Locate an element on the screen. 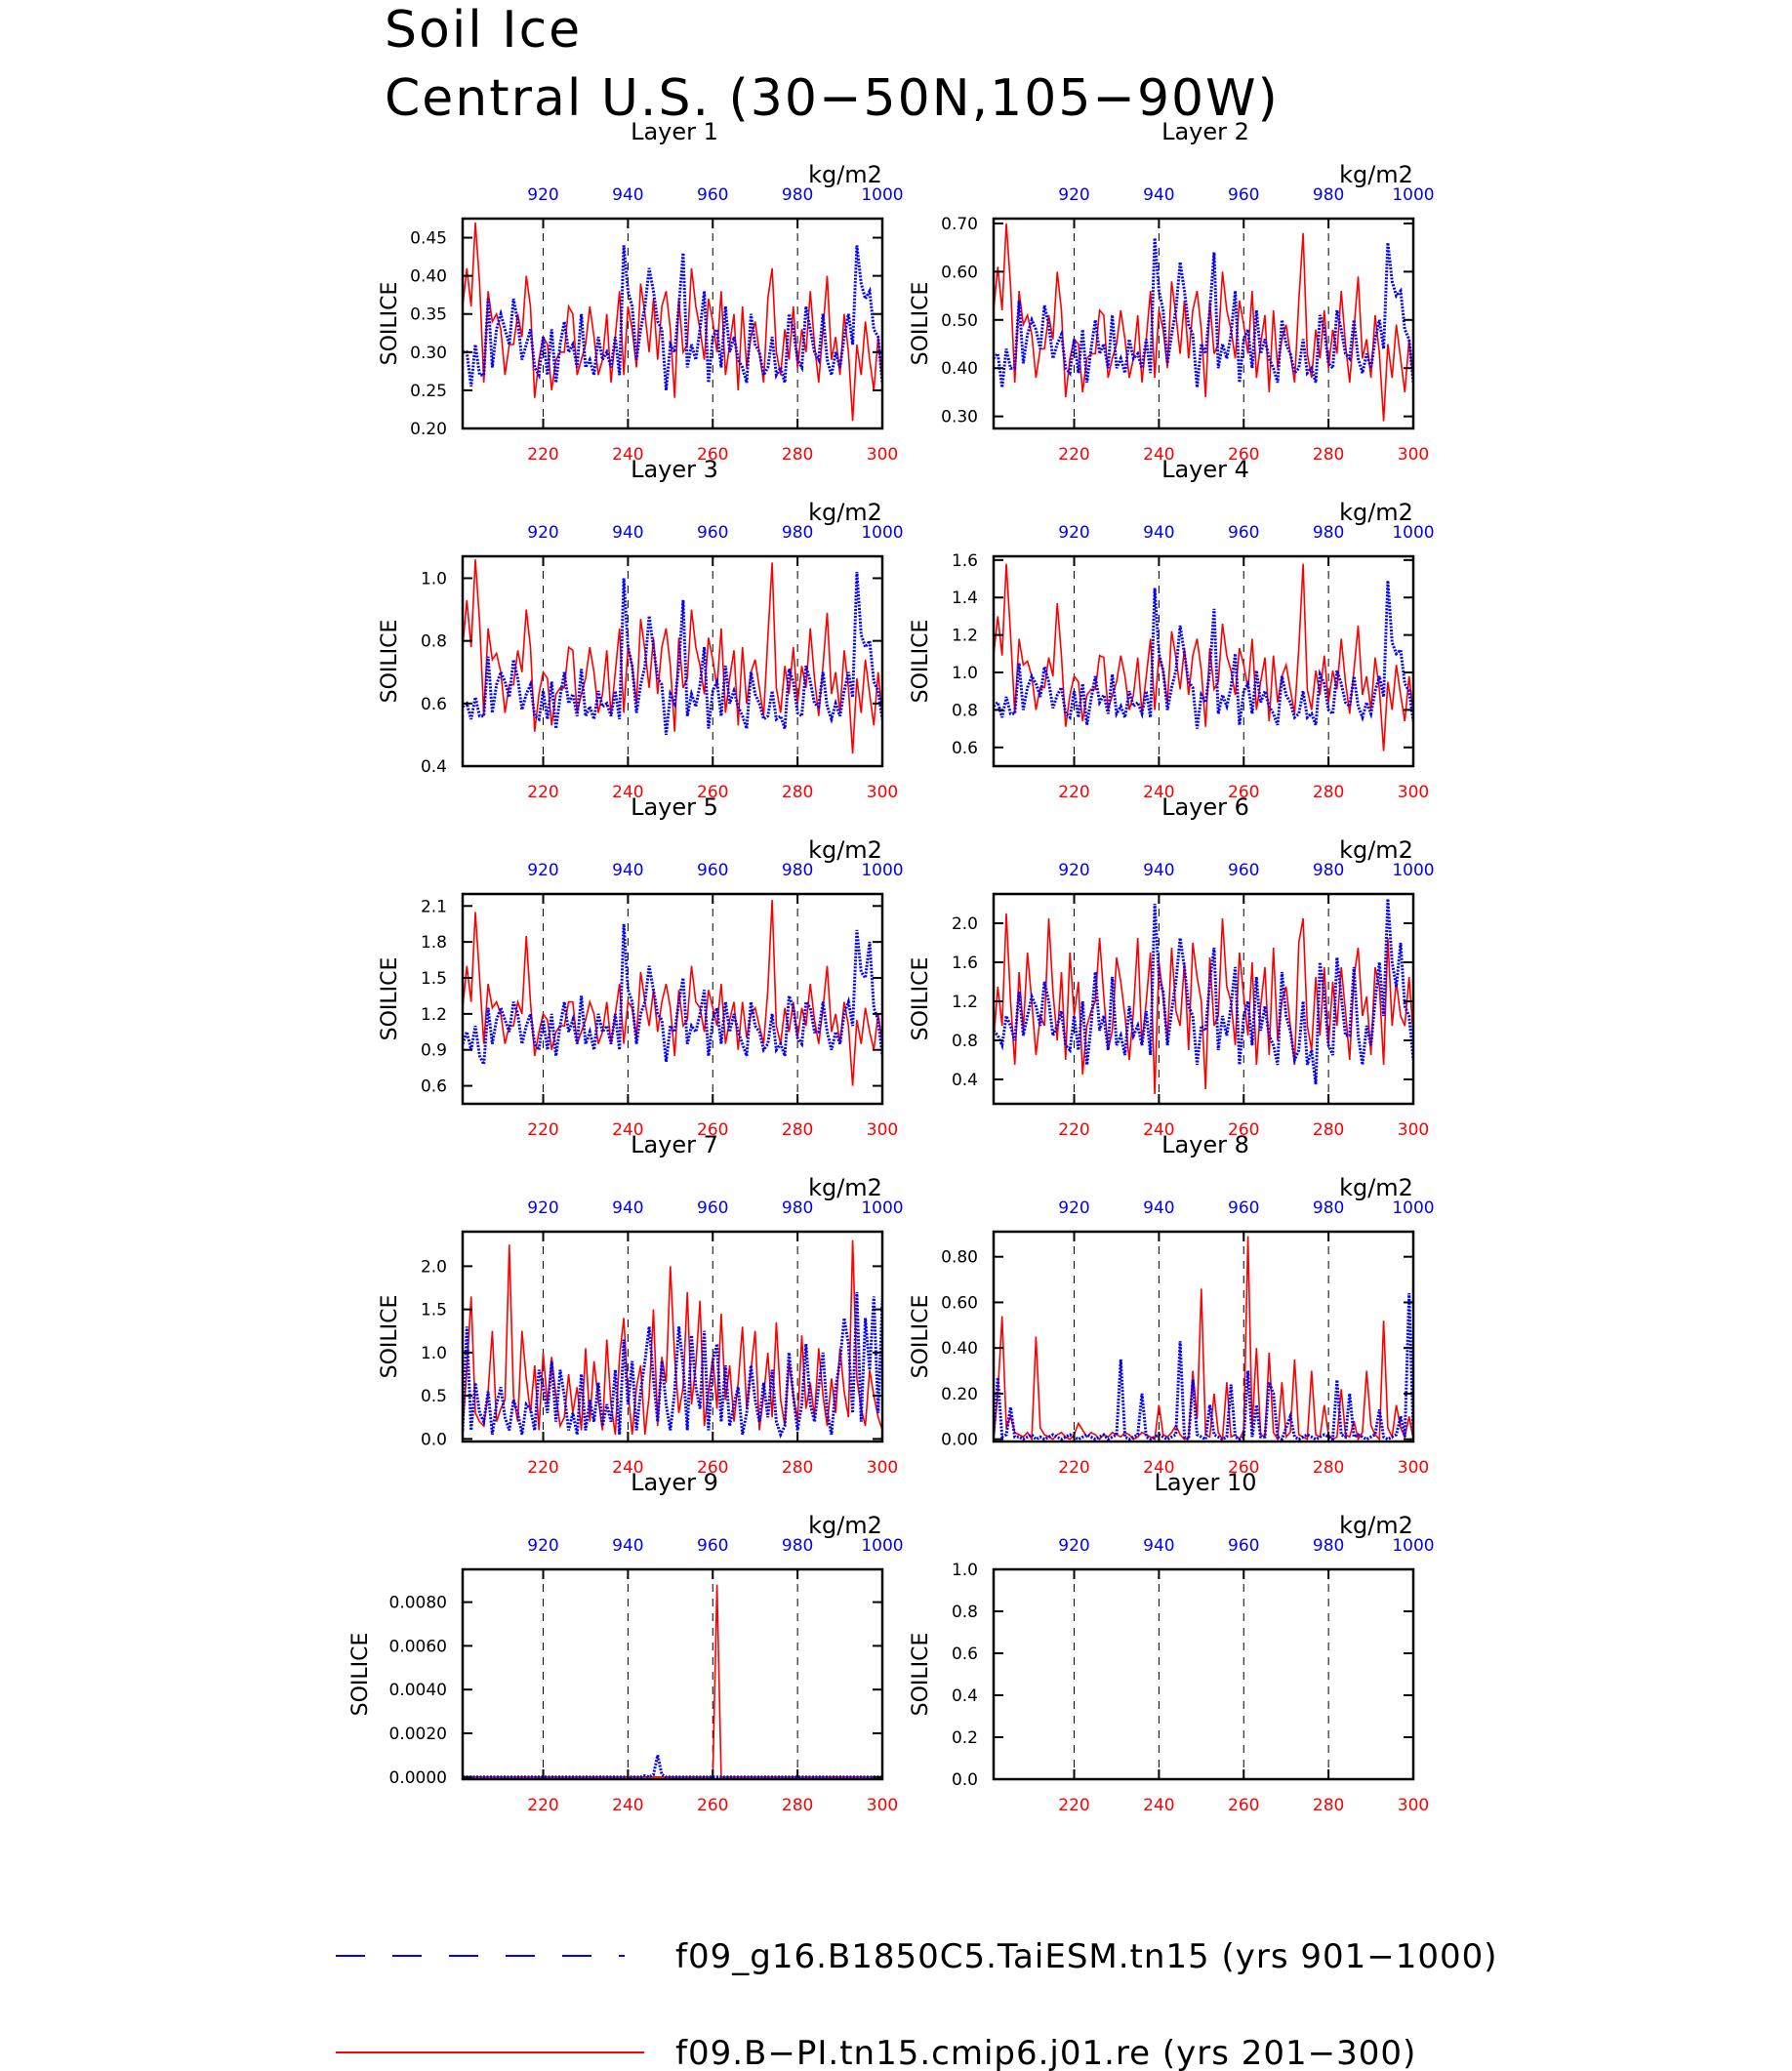 The width and height of the screenshot is (1792, 2071). panel-title: Layer 4 is located at coordinates (1205, 470).